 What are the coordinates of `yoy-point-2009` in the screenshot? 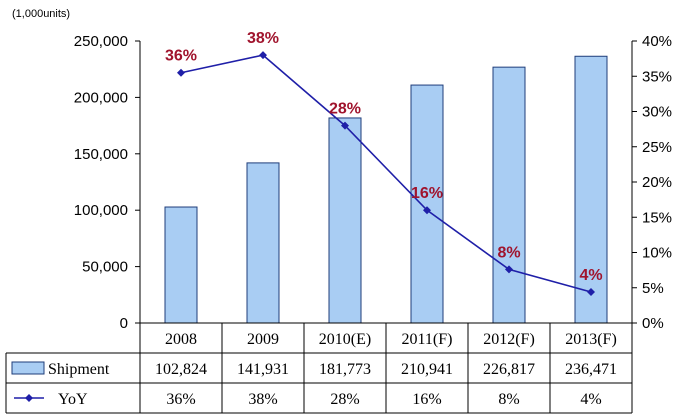 It's located at (263, 55).